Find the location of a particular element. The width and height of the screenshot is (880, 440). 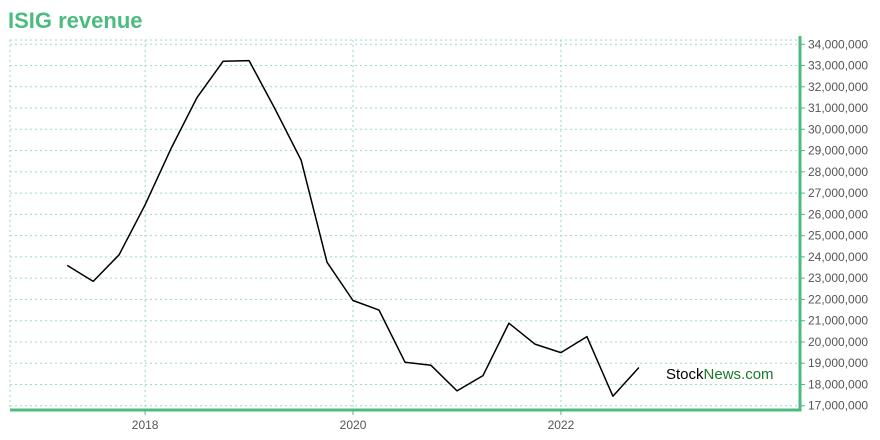

x-tick-label: 2020 is located at coordinates (353, 425).